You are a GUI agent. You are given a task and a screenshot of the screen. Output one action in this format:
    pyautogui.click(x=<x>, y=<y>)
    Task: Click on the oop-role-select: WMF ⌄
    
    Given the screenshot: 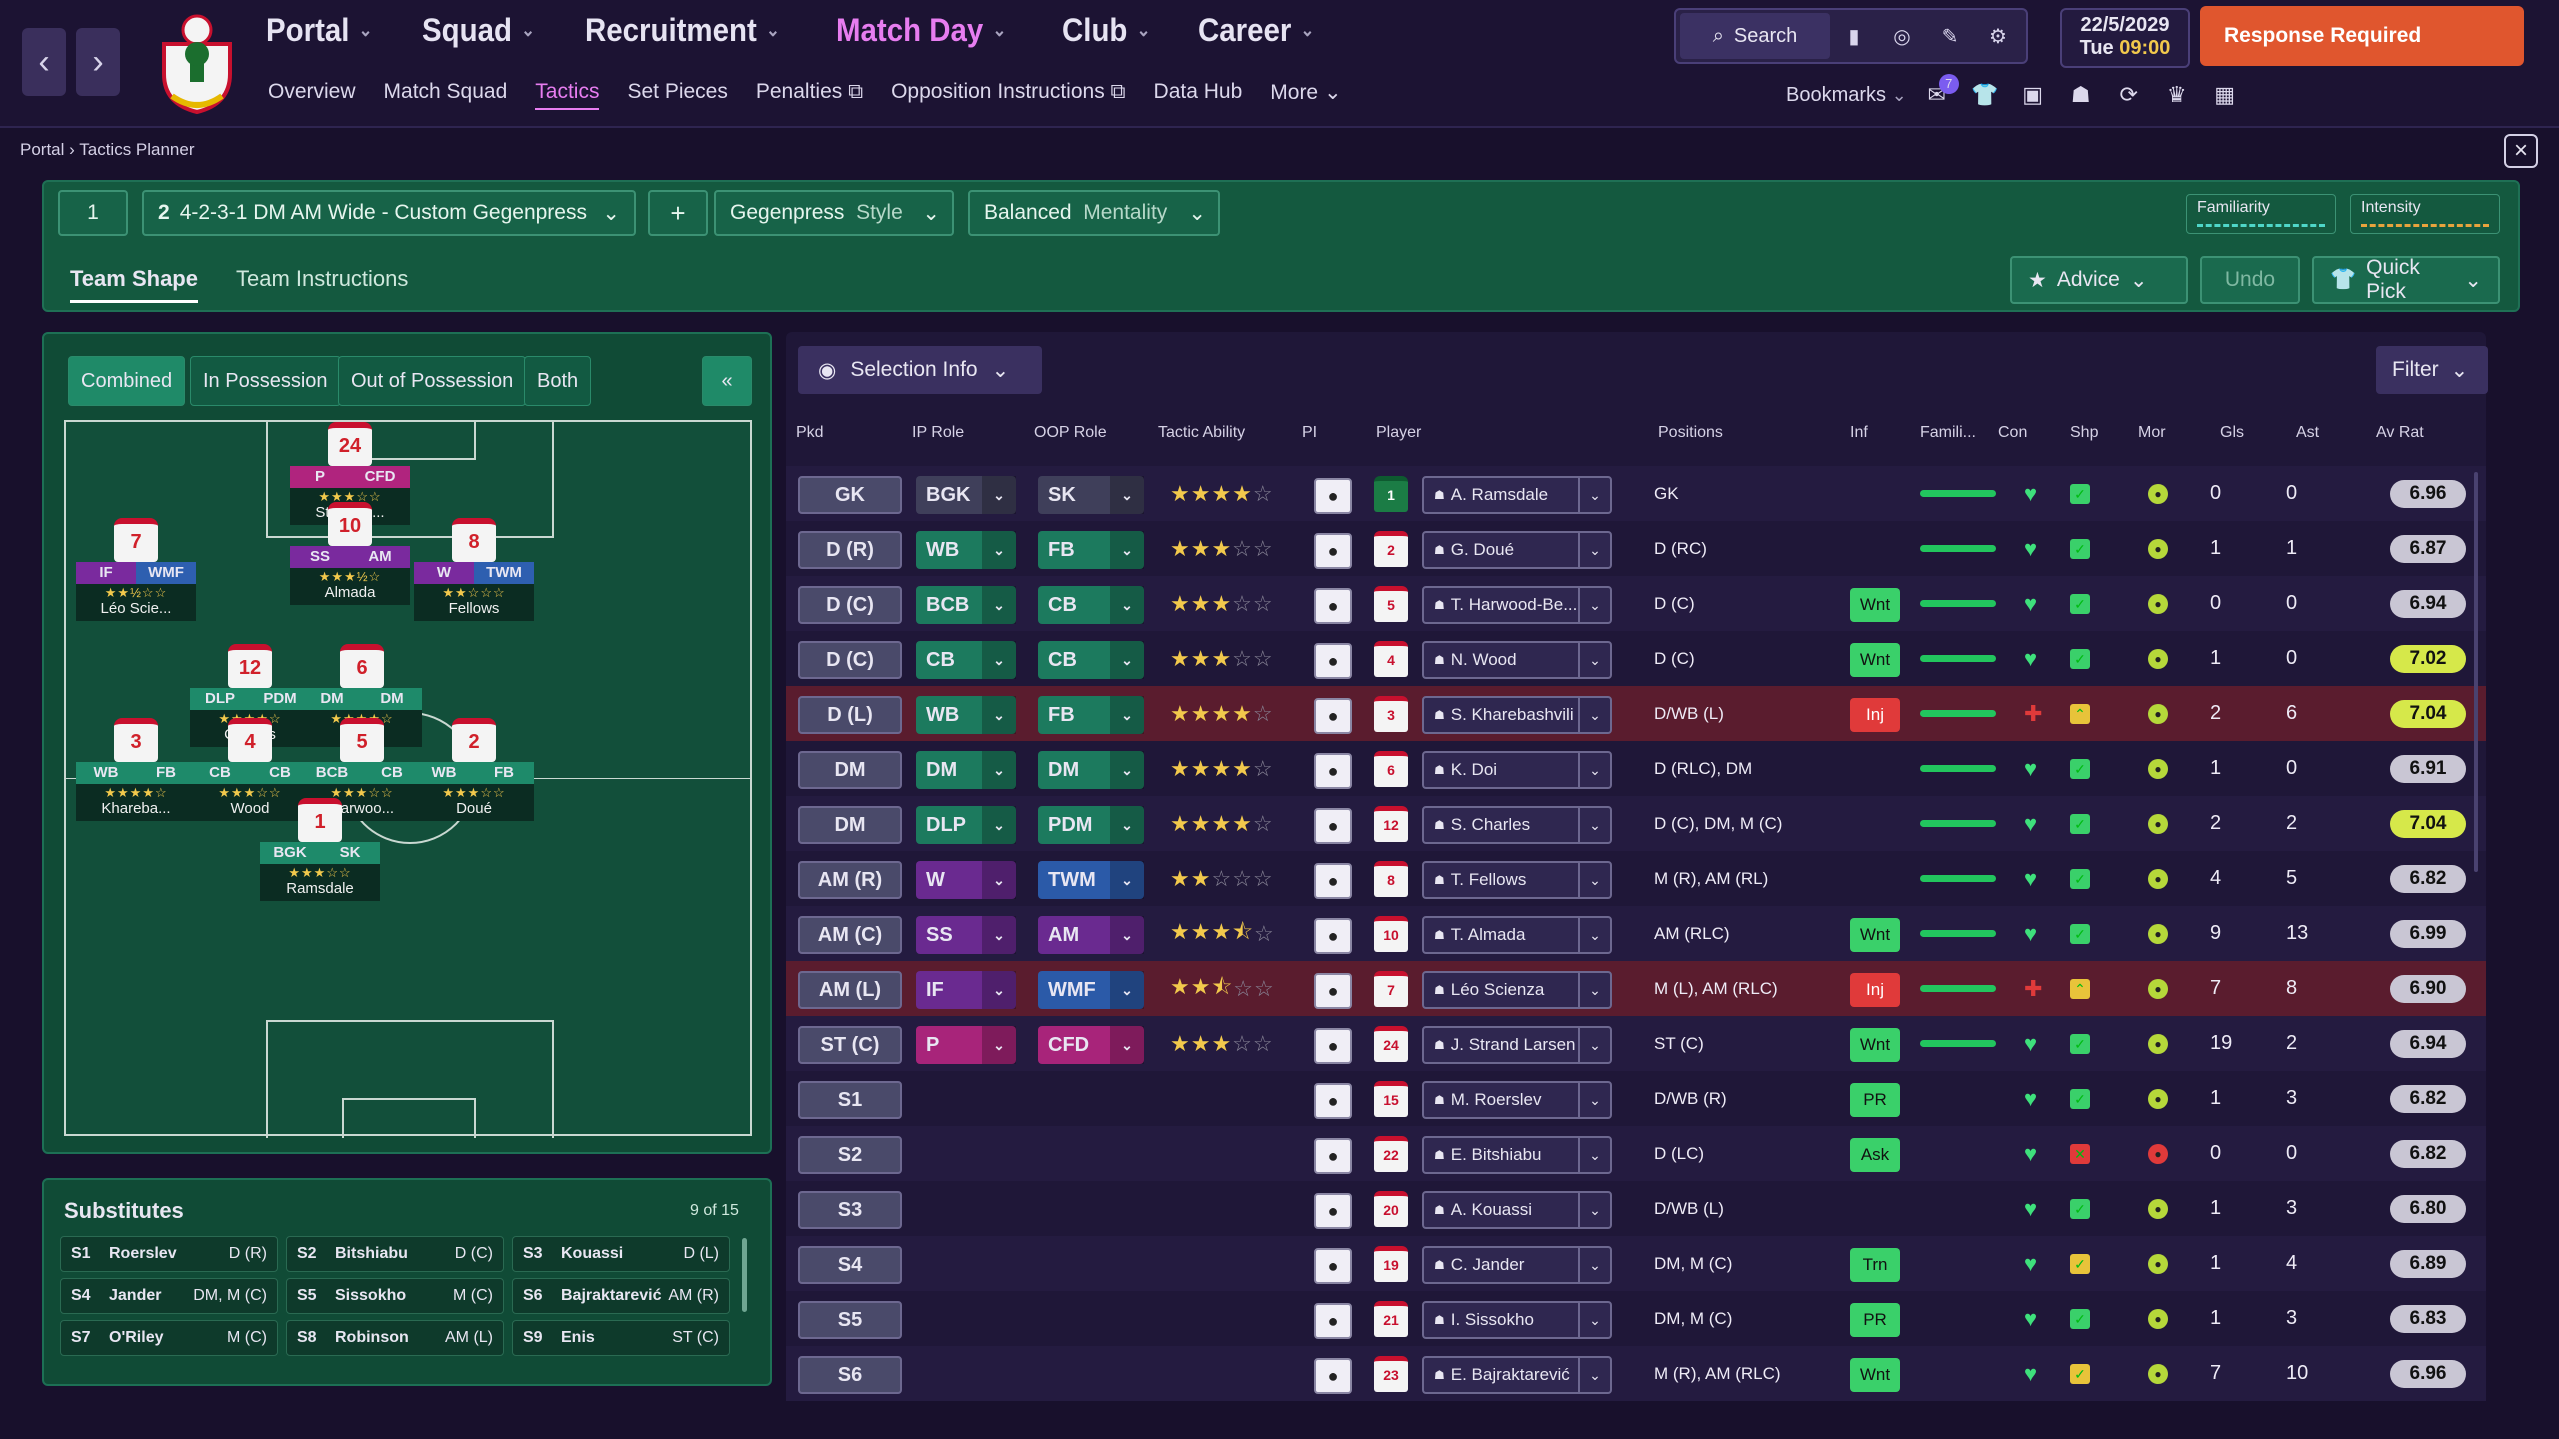 What is the action you would take?
    pyautogui.click(x=1091, y=990)
    